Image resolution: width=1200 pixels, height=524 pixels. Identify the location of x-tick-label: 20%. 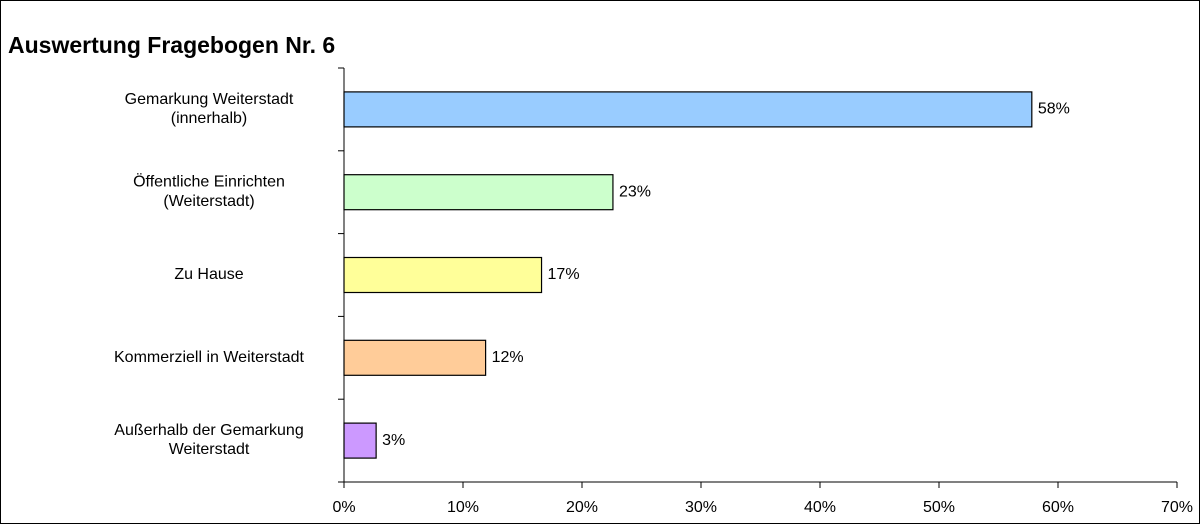
(582, 507).